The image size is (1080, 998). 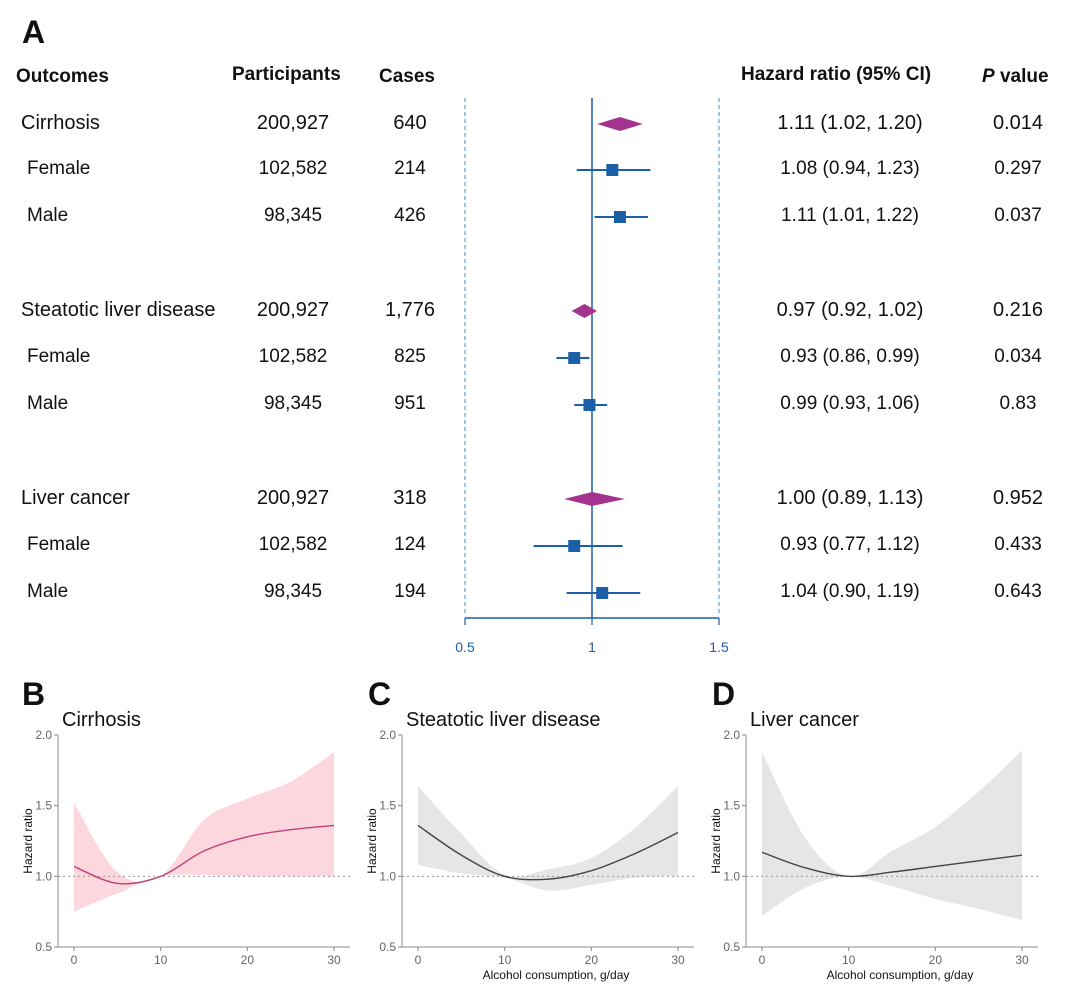 I want to click on header-p-word: value, so click(x=1021, y=76).